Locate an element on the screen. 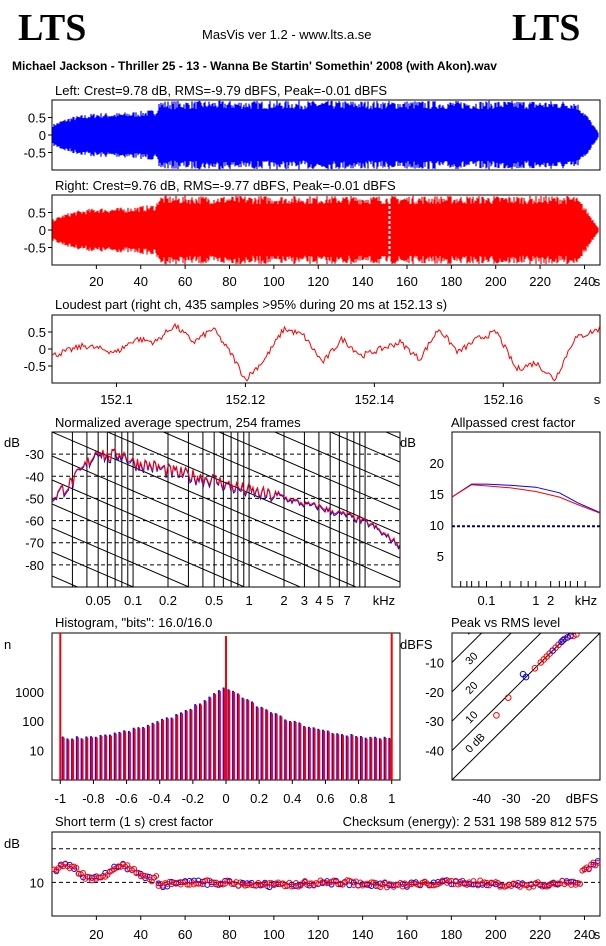 The height and width of the screenshot is (946, 606). loudest-frame is located at coordinates (326, 349).